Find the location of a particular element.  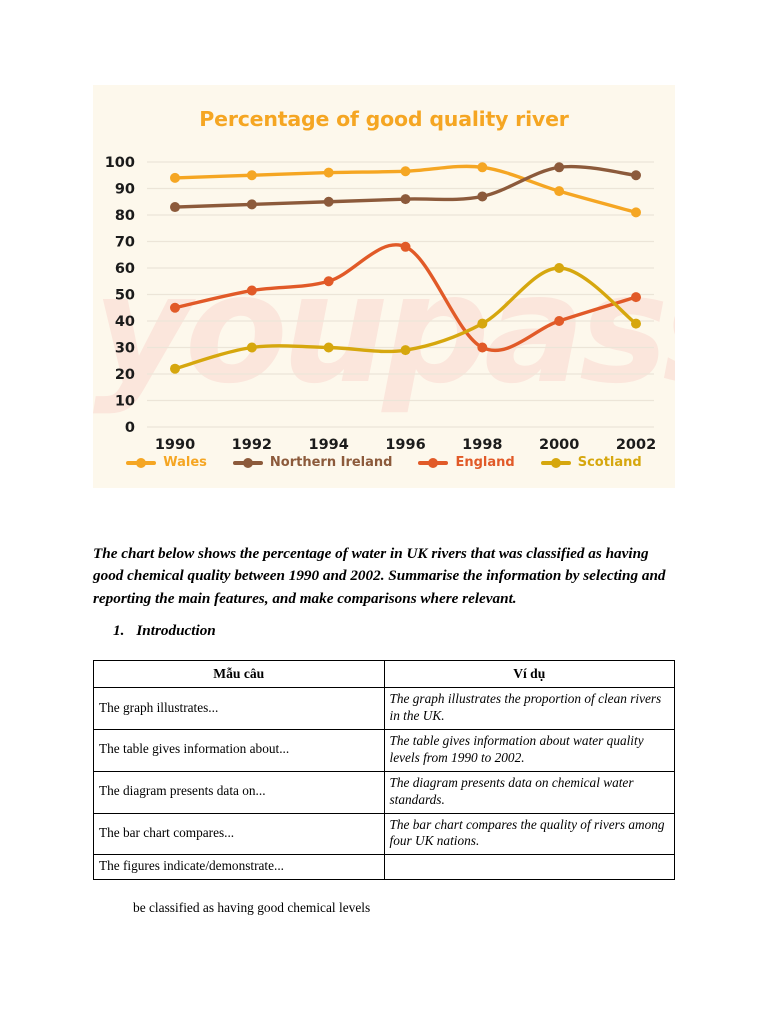

table-header-row: Mẫu câu Ví dụ is located at coordinates (384, 674).